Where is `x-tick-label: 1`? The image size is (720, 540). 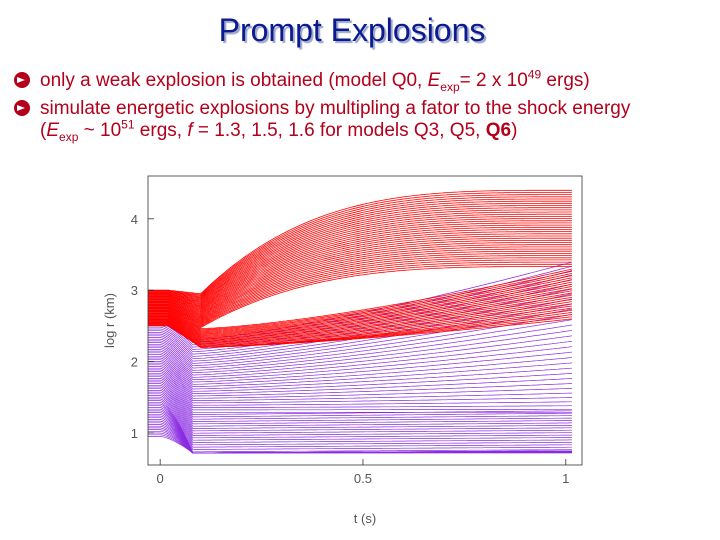
x-tick-label: 1 is located at coordinates (565, 478).